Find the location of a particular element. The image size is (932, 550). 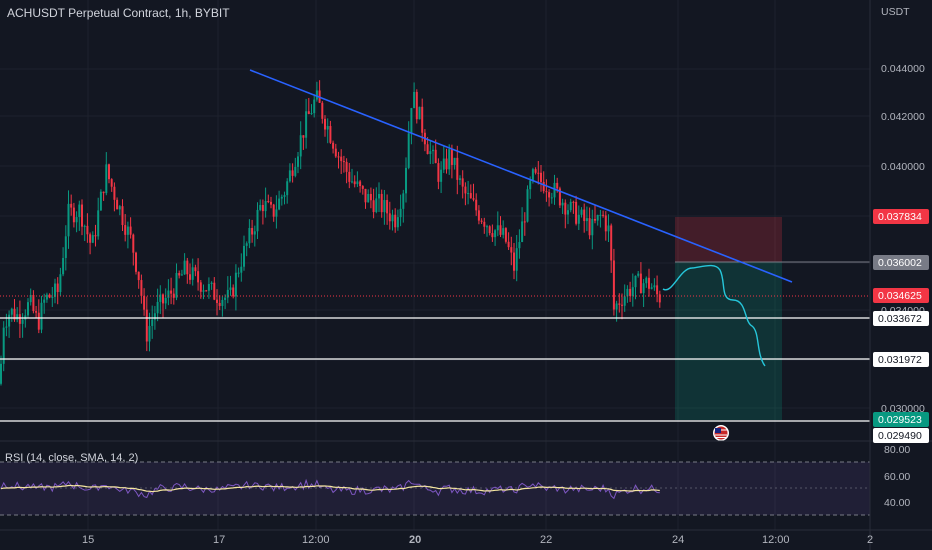

price-tag-level: 0.031972 is located at coordinates (901, 359).